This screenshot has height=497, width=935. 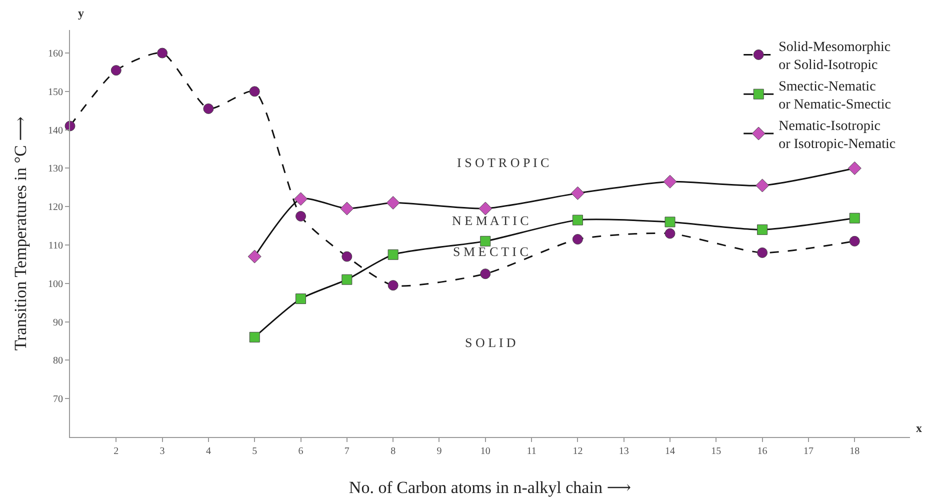 I want to click on x-tick-label: 18, so click(x=855, y=451).